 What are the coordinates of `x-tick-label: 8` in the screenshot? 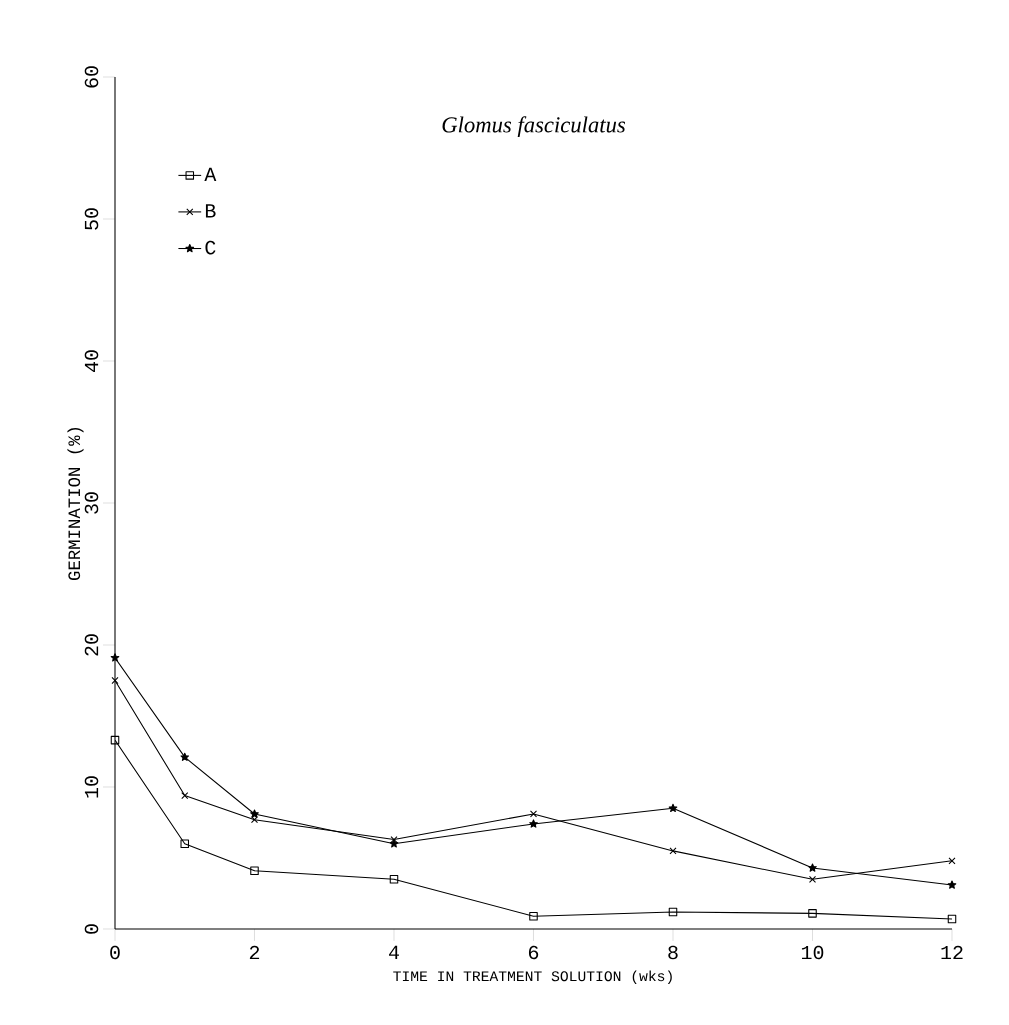 It's located at (673, 952).